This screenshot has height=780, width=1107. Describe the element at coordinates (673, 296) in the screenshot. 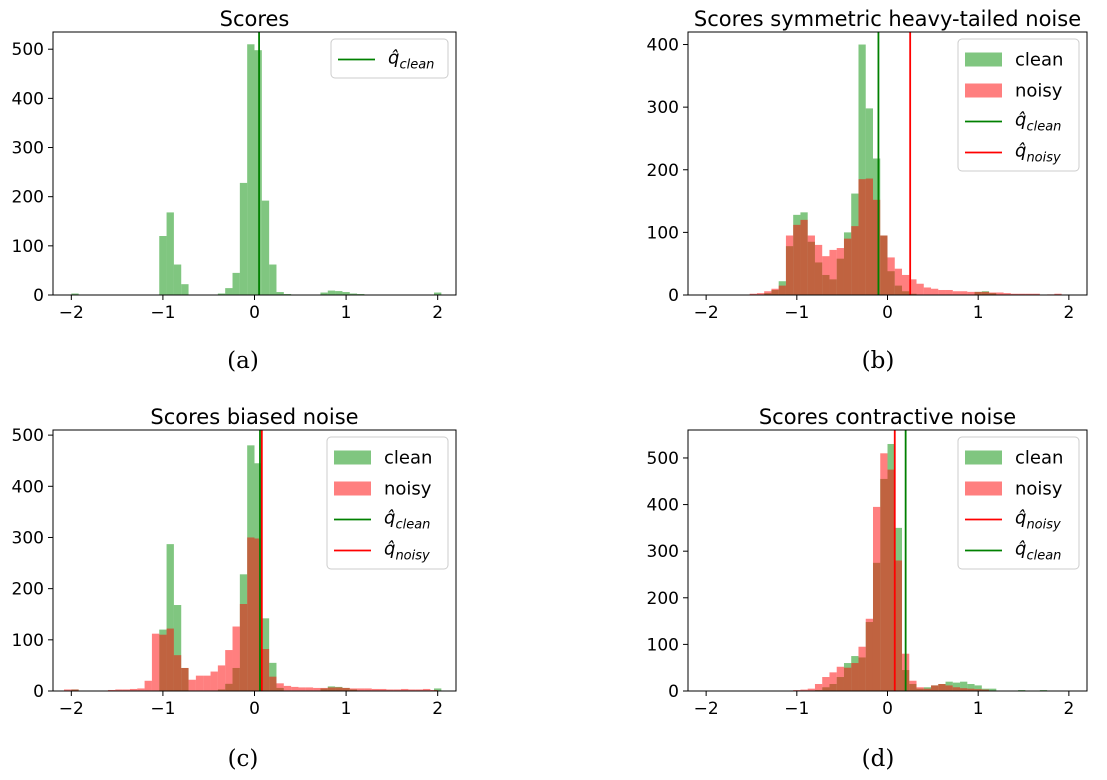

I see `y-tick-label: 0` at that location.